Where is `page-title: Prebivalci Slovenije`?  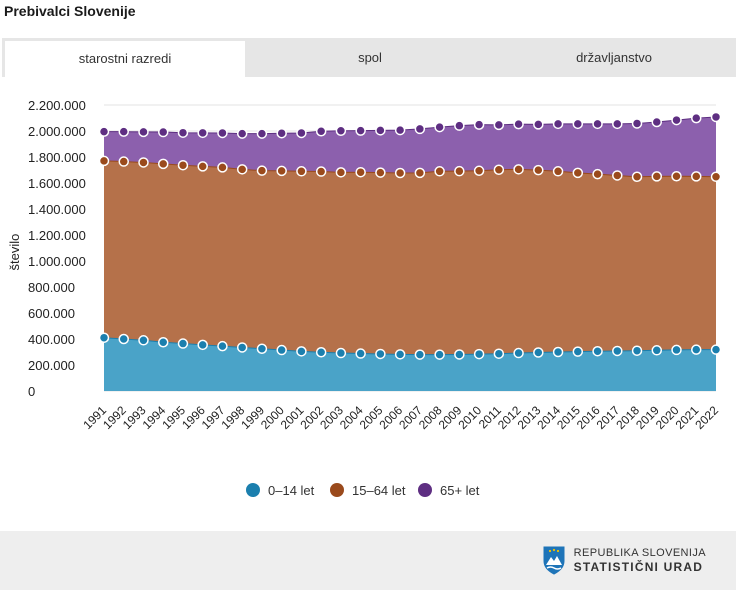
page-title: Prebivalci Slovenije is located at coordinates (70, 11).